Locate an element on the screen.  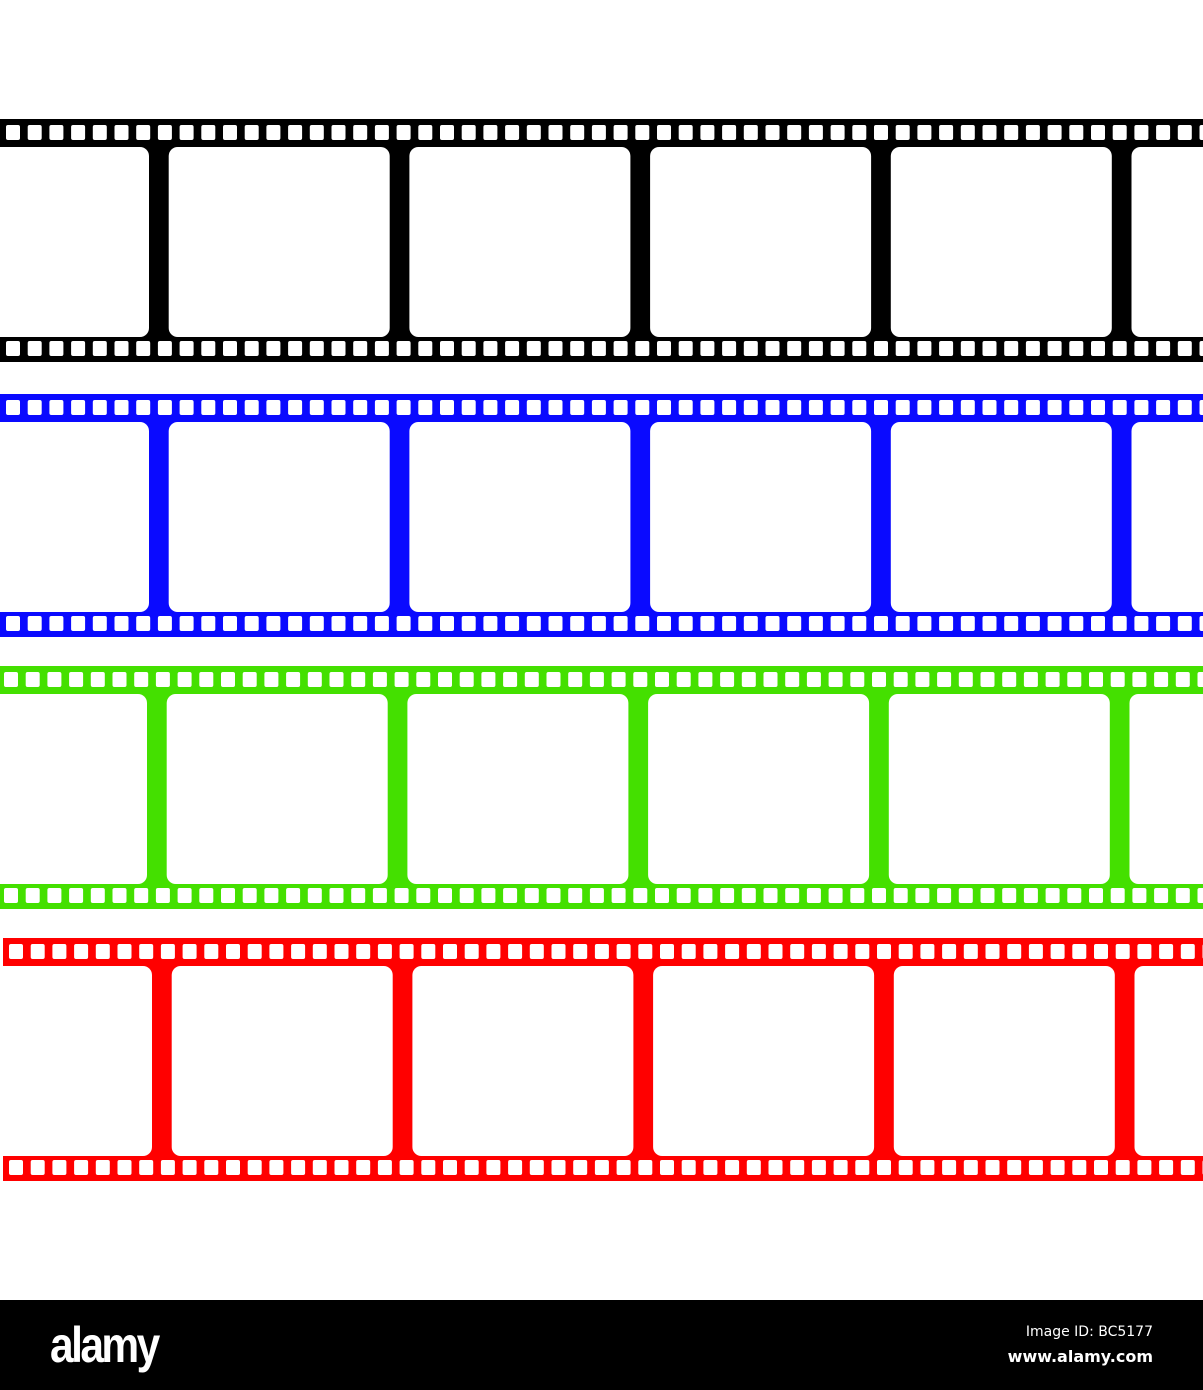
site-url: www.alamy.com is located at coordinates (1080, 1356).